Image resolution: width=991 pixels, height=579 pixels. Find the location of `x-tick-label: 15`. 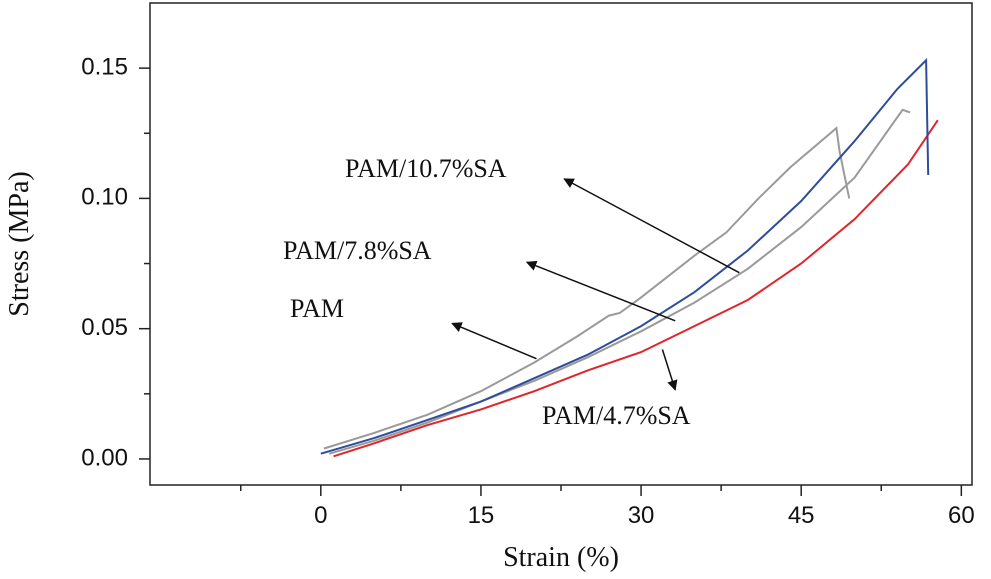

x-tick-label: 15 is located at coordinates (481, 515).